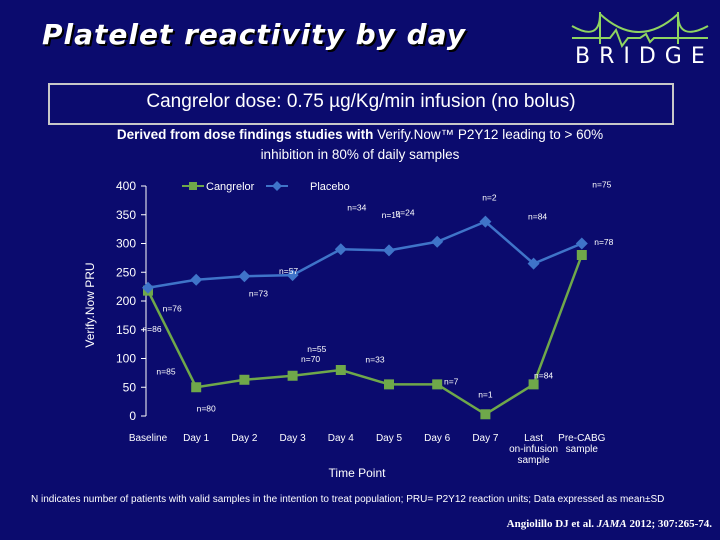  What do you see at coordinates (489, 198) in the screenshot?
I see `n-label: n=2` at bounding box center [489, 198].